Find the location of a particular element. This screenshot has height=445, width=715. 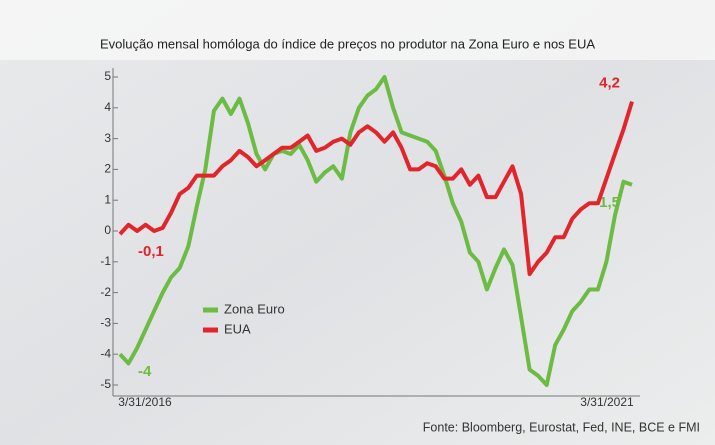

y-tick-label: 5 is located at coordinates (107, 76).